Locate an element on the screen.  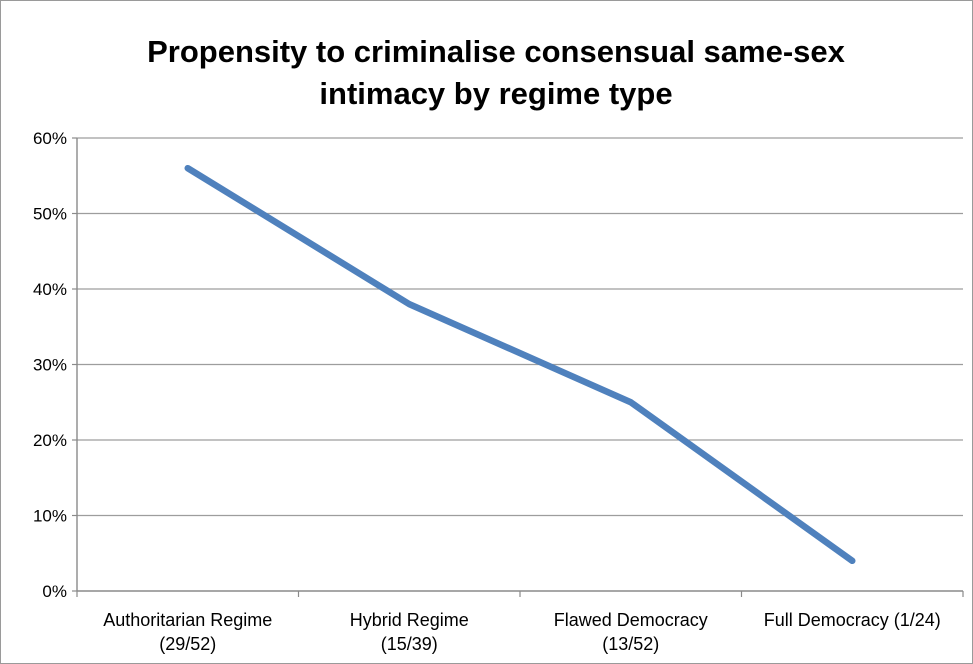
x-tick-label-line: Hybrid Regime is located at coordinates (409, 620).